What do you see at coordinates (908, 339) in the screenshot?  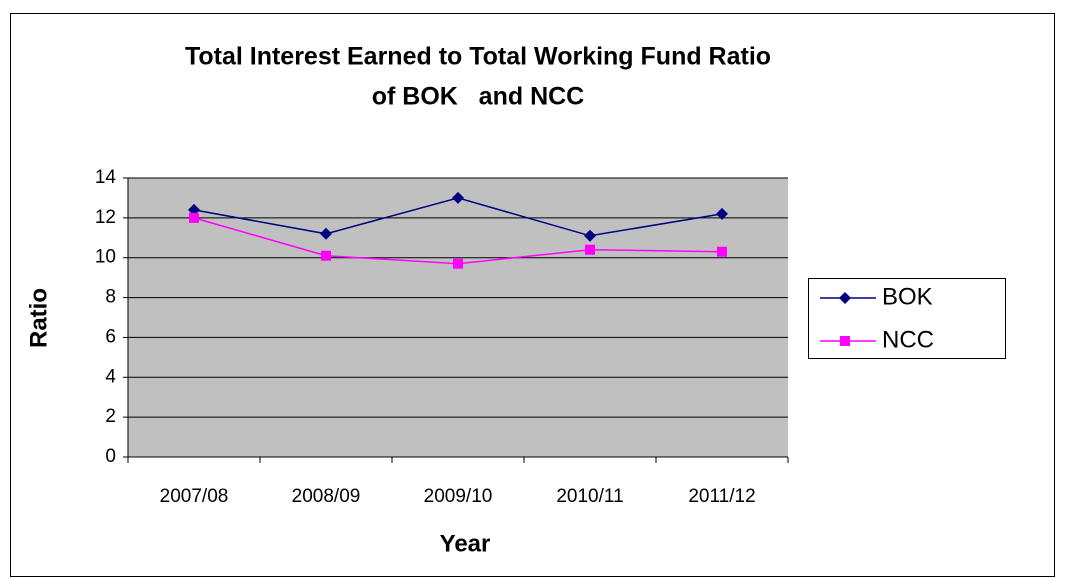 I see `legend-label: NCC` at bounding box center [908, 339].